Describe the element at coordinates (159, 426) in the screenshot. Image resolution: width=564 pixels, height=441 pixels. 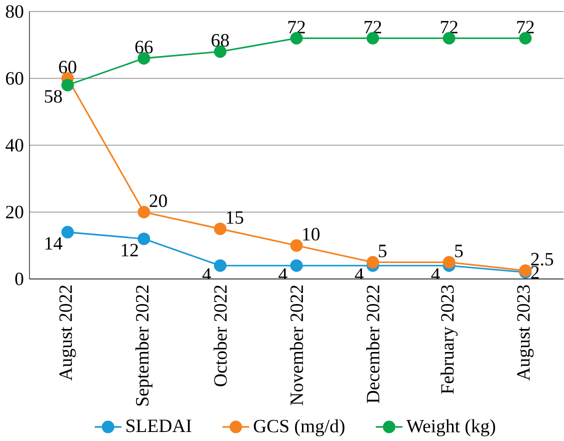
I see `legend-label: SLEDAI` at that location.